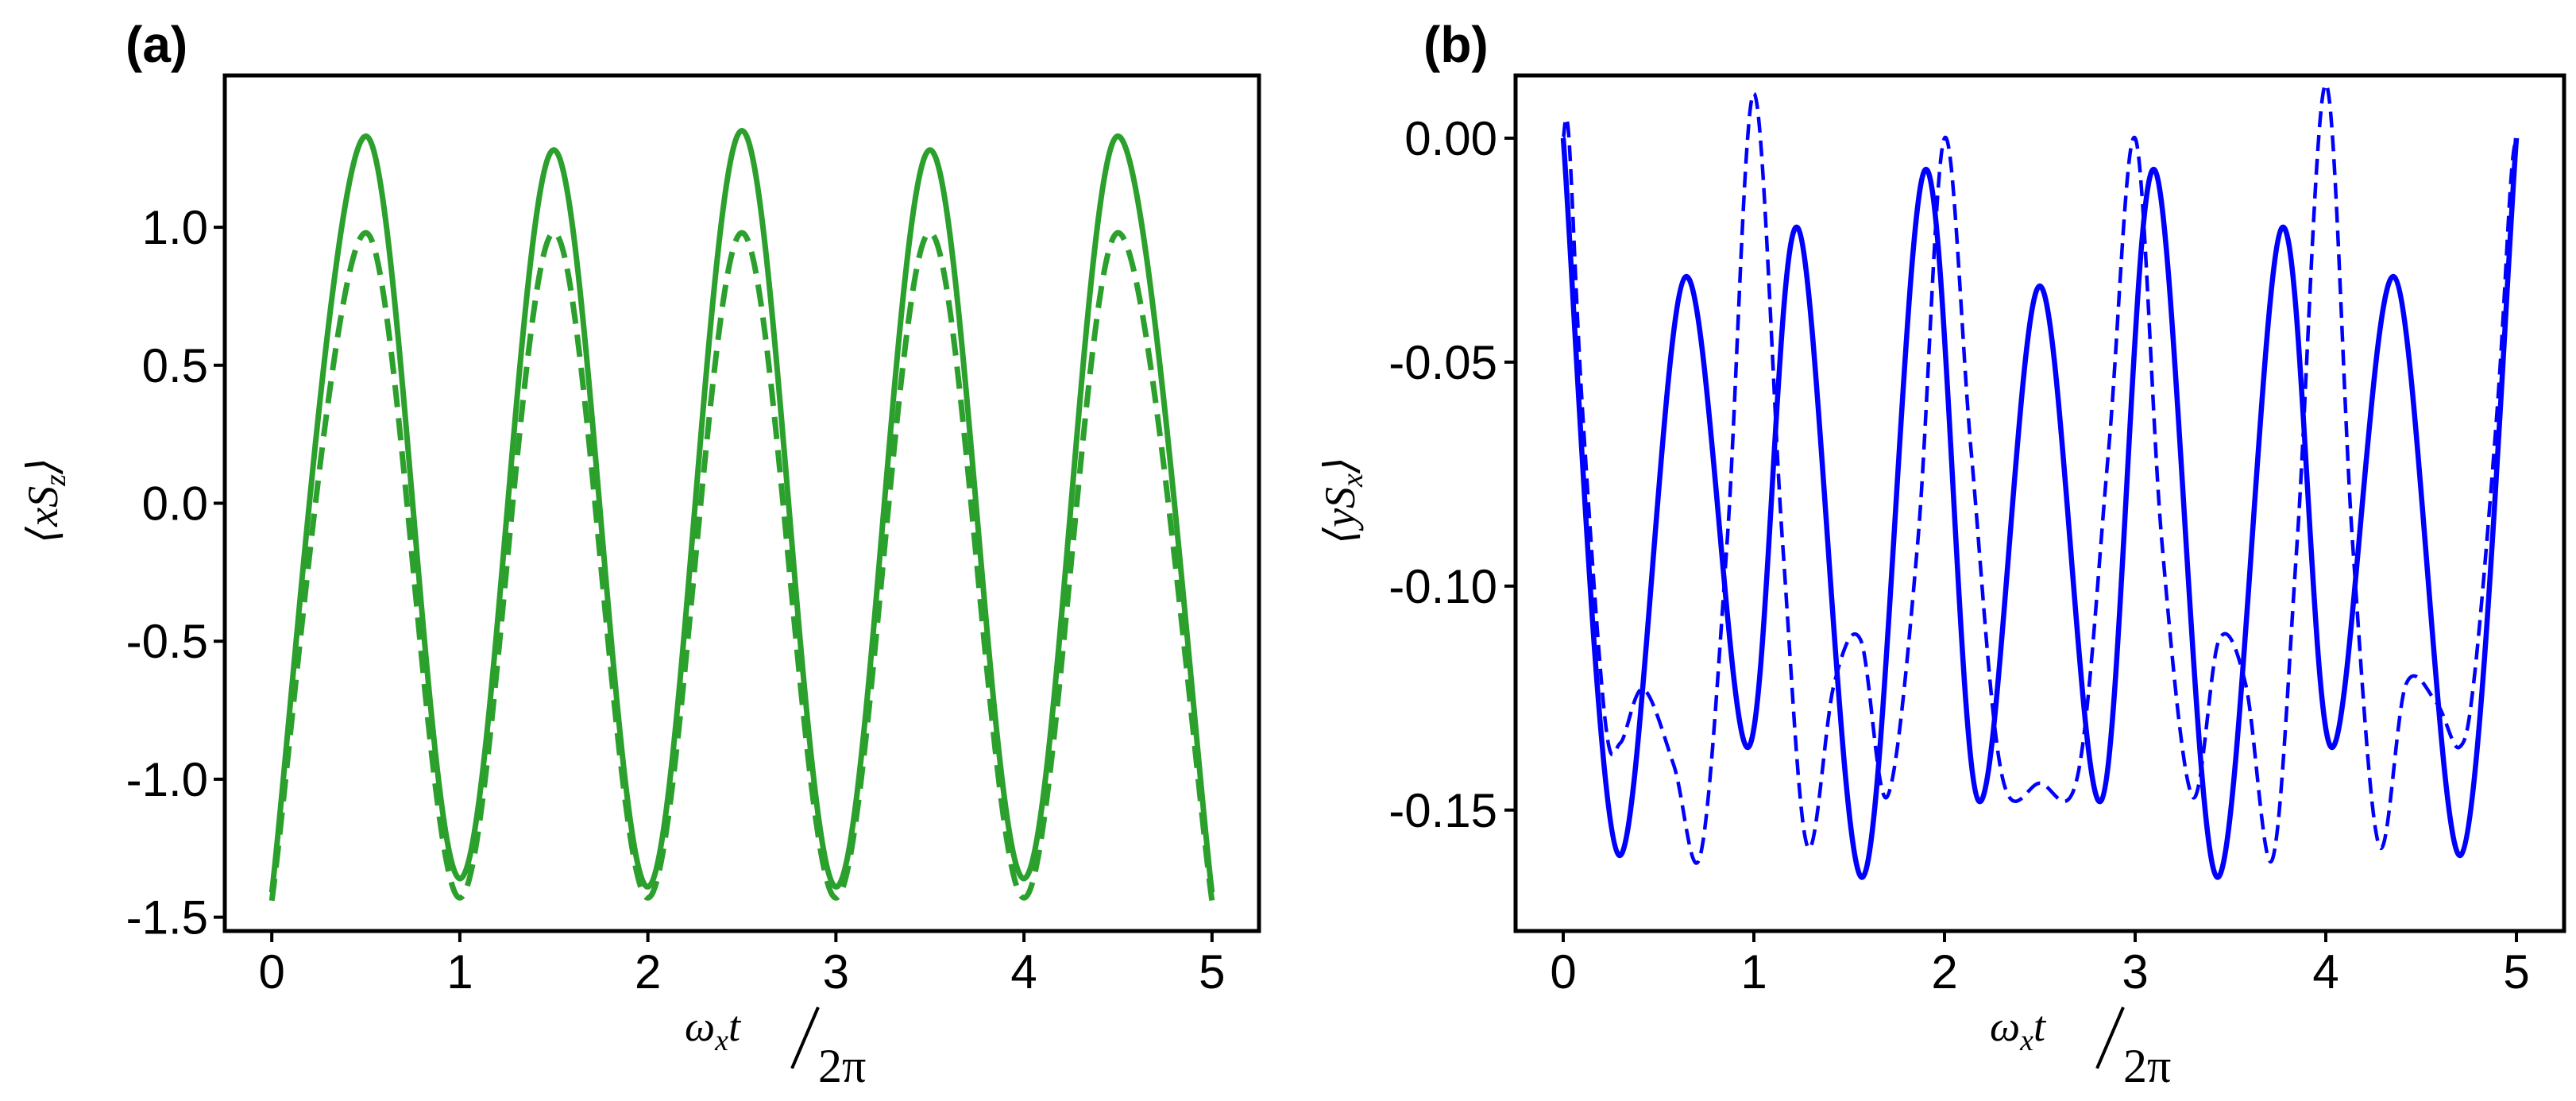 The height and width of the screenshot is (1101, 2576). Describe the element at coordinates (167, 641) in the screenshot. I see `panel-a-y-tick-label: -0.5` at that location.